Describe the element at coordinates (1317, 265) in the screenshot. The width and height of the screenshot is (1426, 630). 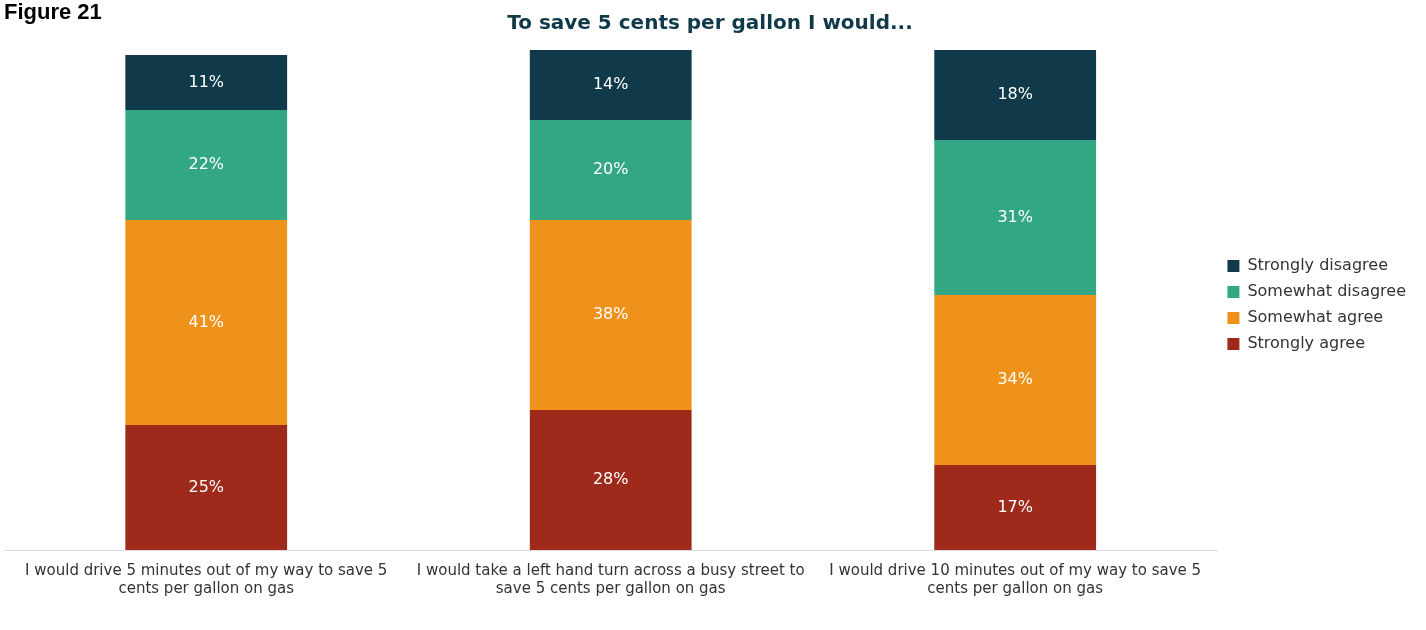
I see `legend-label: Strongly disagree` at that location.